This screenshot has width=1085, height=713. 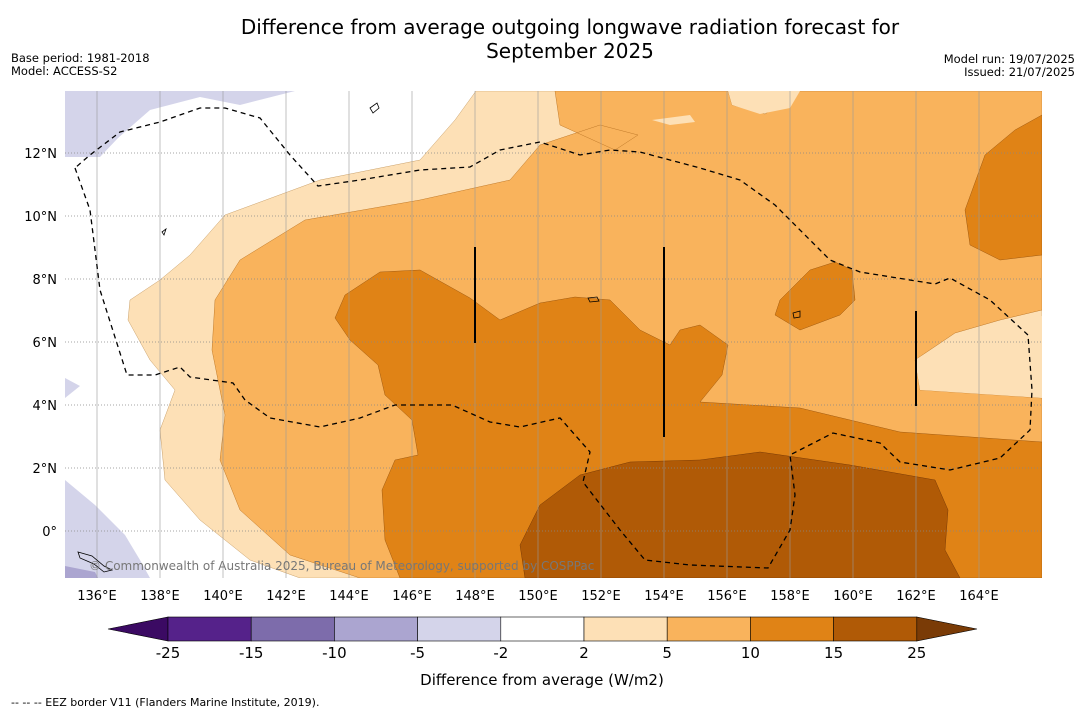 What do you see at coordinates (664, 596) in the screenshot?
I see `x-tick-label: 154°E` at bounding box center [664, 596].